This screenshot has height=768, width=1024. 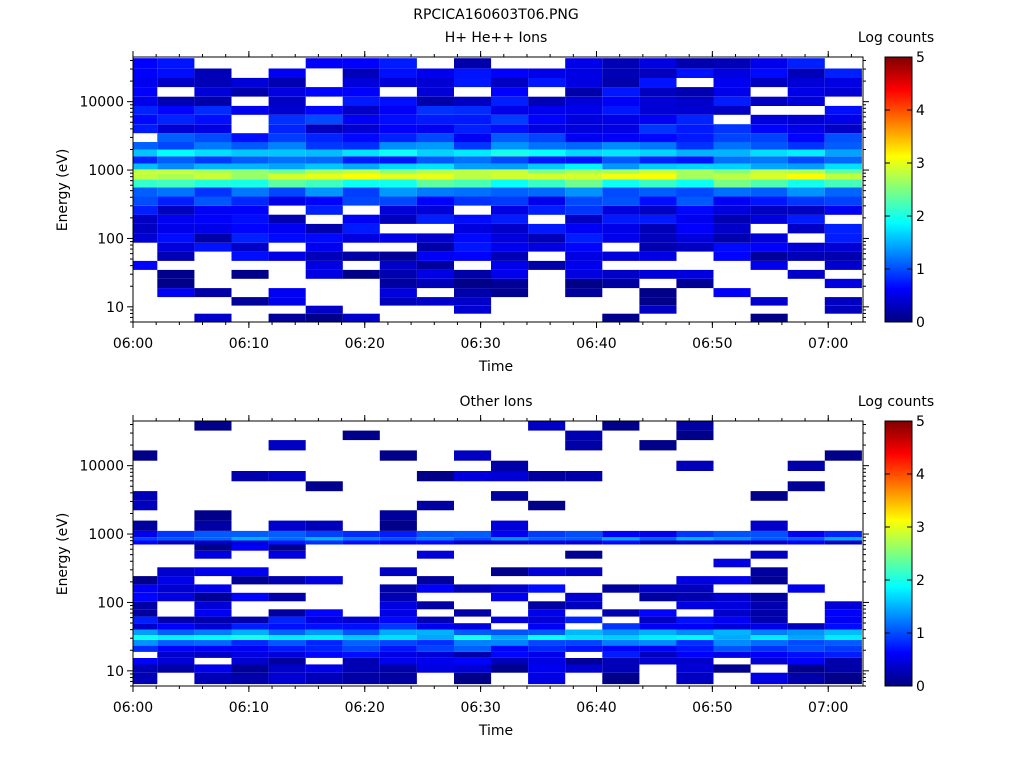 What do you see at coordinates (828, 344) in the screenshot?
I see `x-tick-label: 07:00` at bounding box center [828, 344].